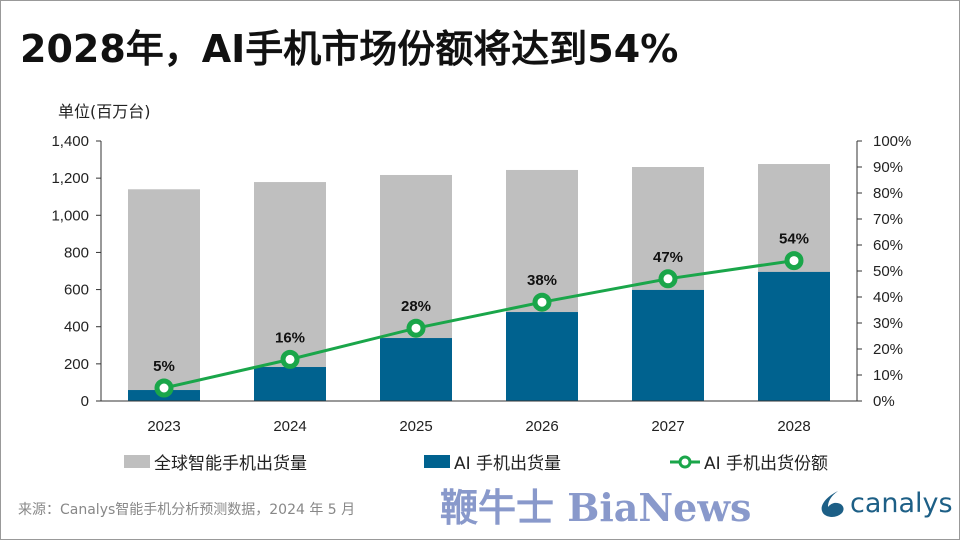  Describe the element at coordinates (685, 461) in the screenshot. I see `legend-line-marker-icon` at that location.